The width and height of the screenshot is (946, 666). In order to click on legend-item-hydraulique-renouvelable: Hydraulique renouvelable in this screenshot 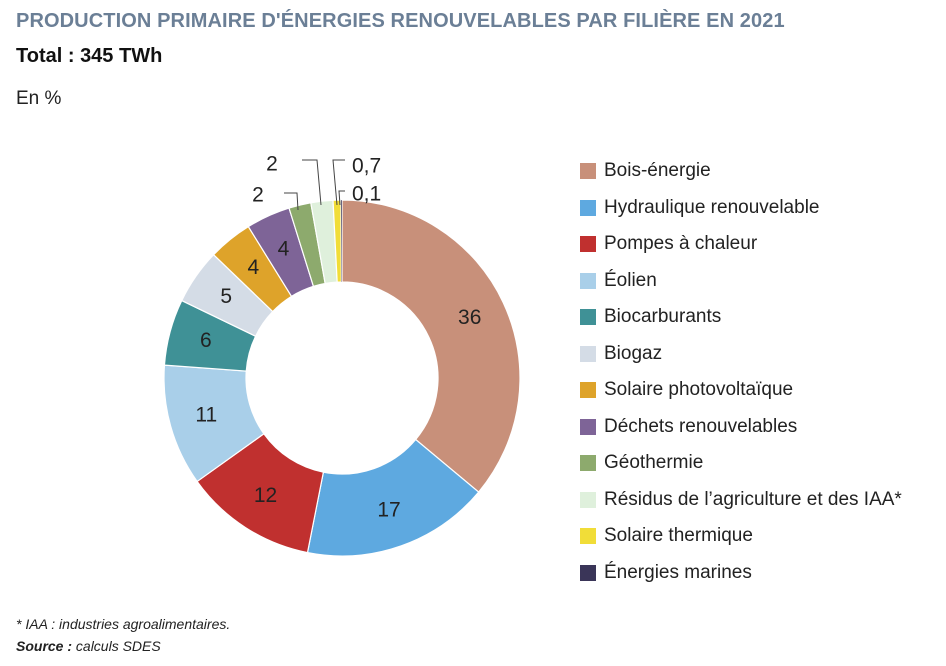, I will do `click(741, 208)`.